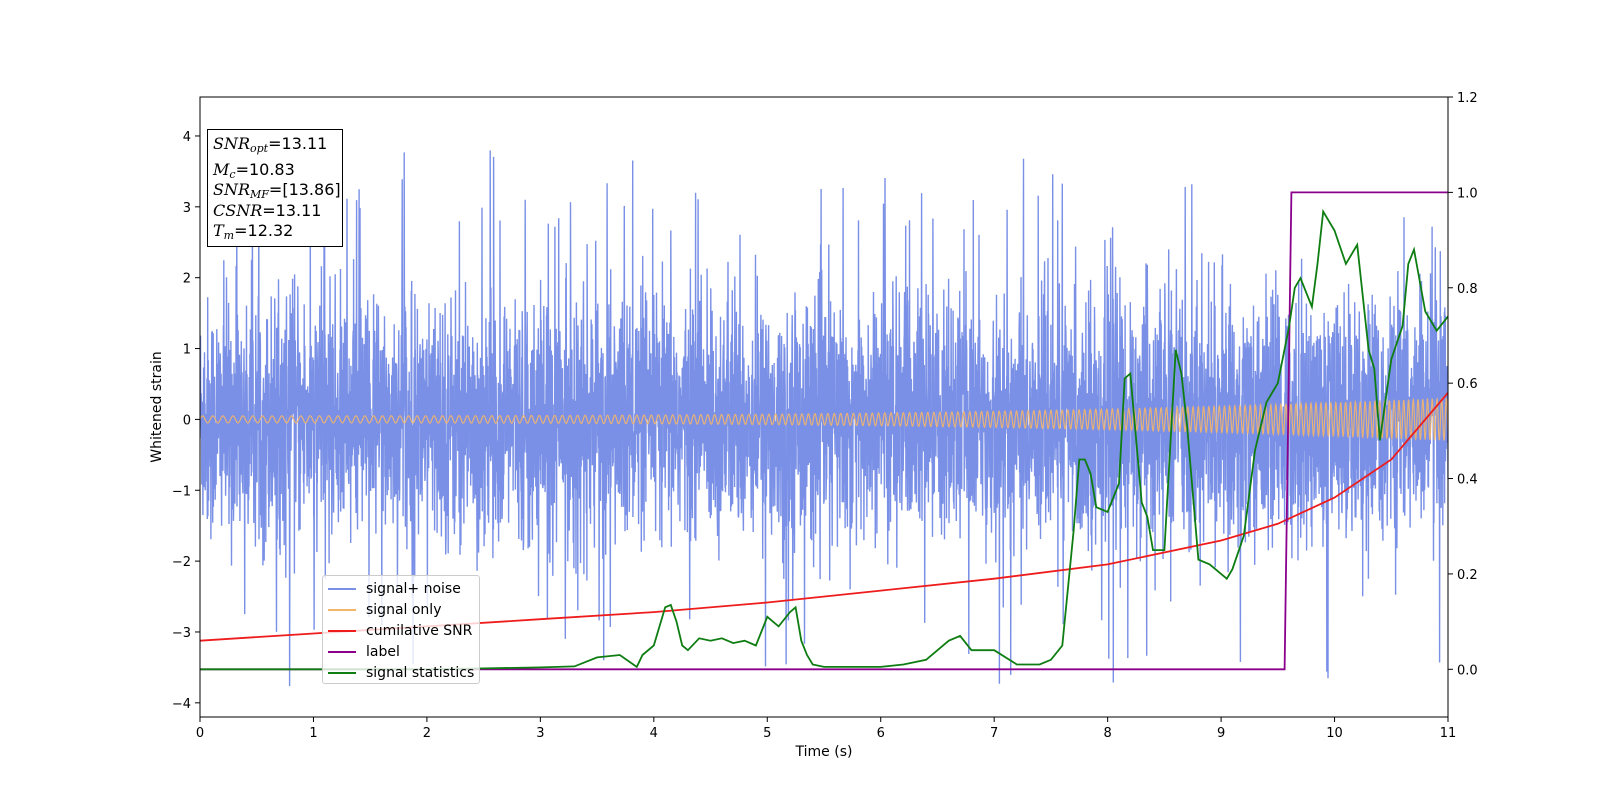 This screenshot has width=1600, height=800. What do you see at coordinates (383, 651) in the screenshot?
I see `legend-label: label` at bounding box center [383, 651].